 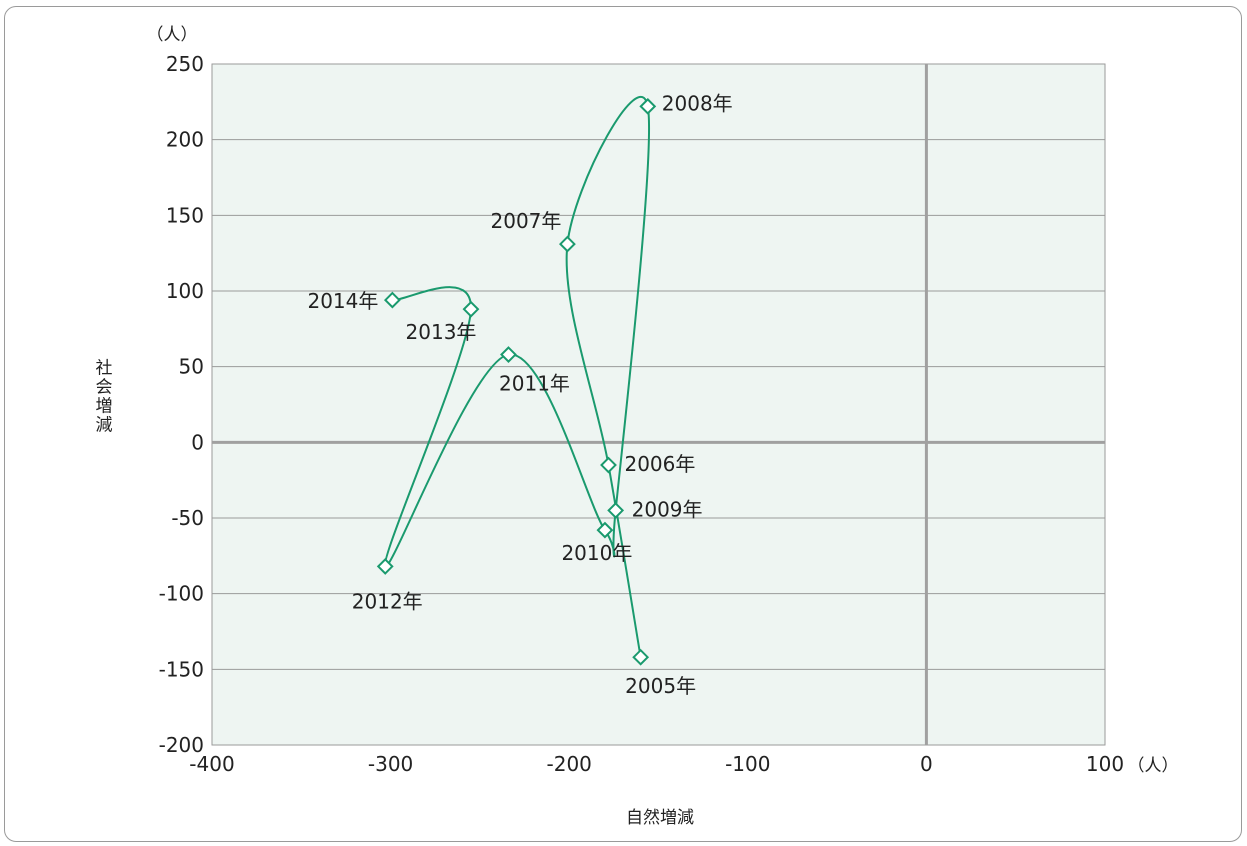 What do you see at coordinates (104, 407) in the screenshot?
I see `y-axis-title-char: 増` at bounding box center [104, 407].